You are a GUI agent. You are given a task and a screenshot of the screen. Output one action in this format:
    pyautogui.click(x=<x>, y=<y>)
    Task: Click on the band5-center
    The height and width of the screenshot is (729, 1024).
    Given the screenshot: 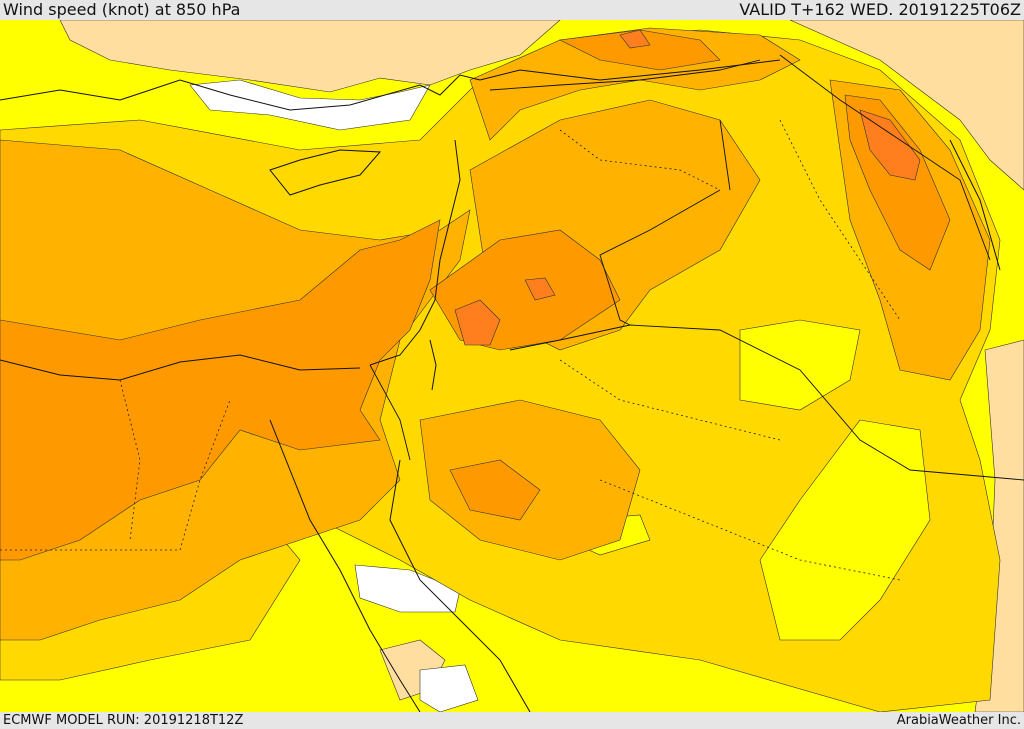 What is the action you would take?
    pyautogui.click(x=477, y=322)
    